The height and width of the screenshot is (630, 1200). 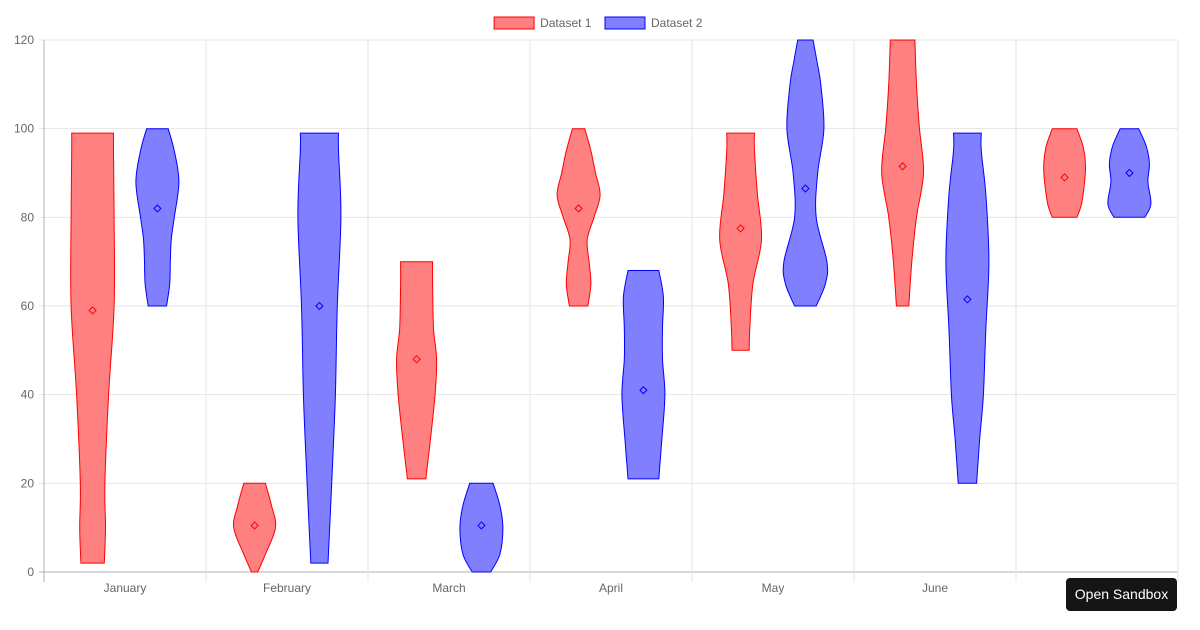 What do you see at coordinates (1121, 594) in the screenshot?
I see `open-sandbox-button: Open Sandbox` at bounding box center [1121, 594].